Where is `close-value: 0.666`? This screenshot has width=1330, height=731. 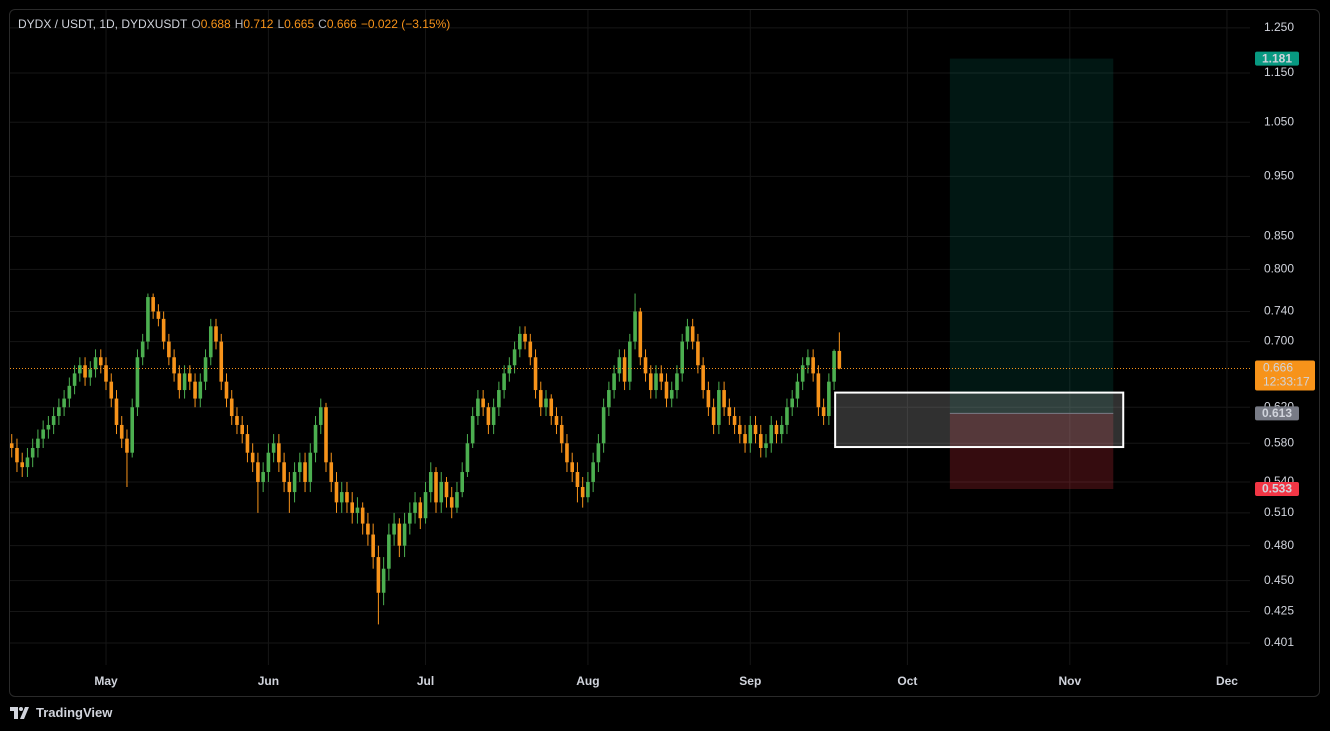
close-value: 0.666 is located at coordinates (341, 24).